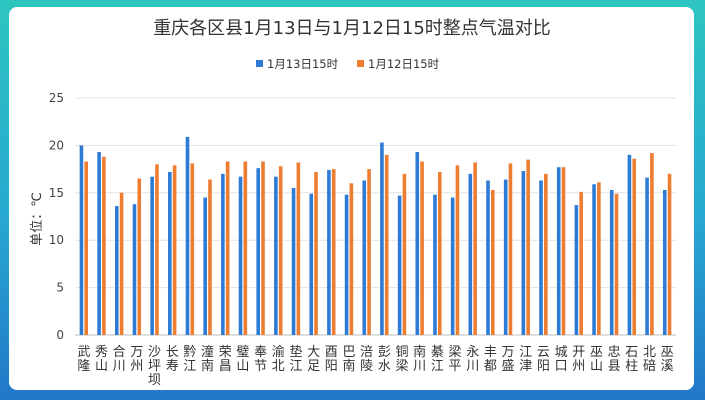 The width and height of the screenshot is (705, 400). What do you see at coordinates (439, 253) in the screenshot?
I see `bar-series-2-綦江` at bounding box center [439, 253].